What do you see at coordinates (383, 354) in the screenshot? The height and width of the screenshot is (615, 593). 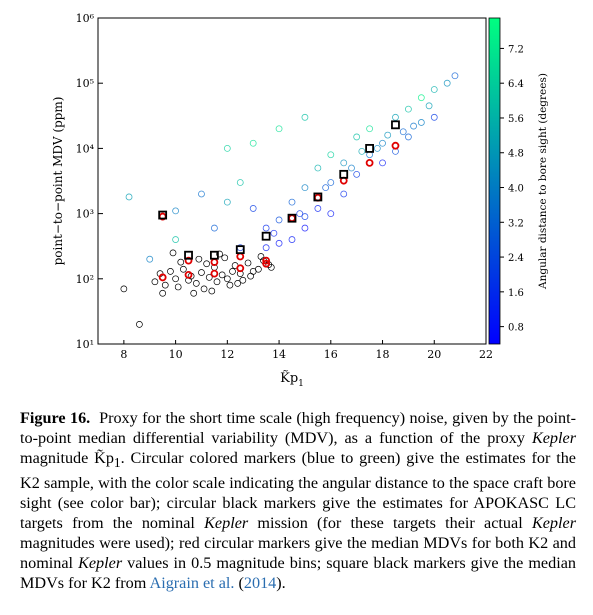 I see `x-tick-label: 18` at bounding box center [383, 354].